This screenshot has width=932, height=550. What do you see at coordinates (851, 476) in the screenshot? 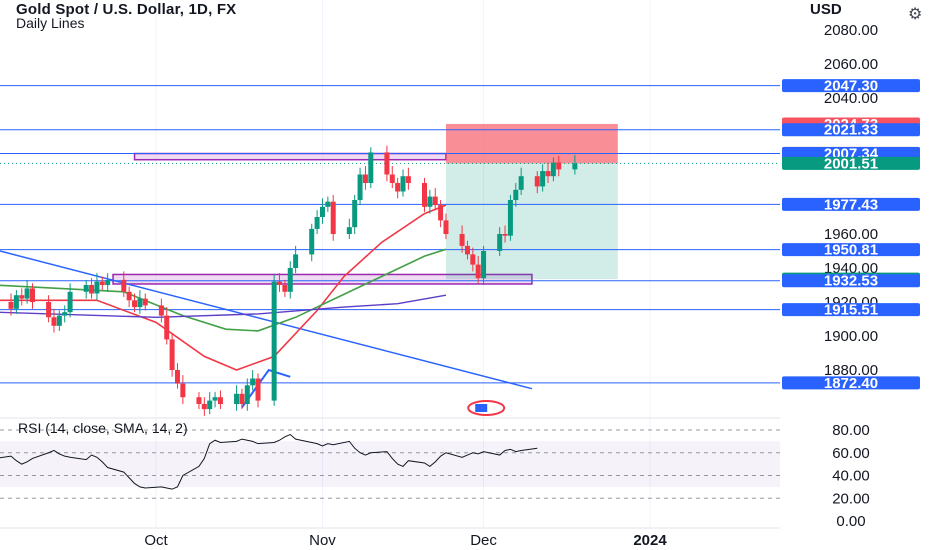
I see `rsi-axis-tick: 40.00` at bounding box center [851, 476].